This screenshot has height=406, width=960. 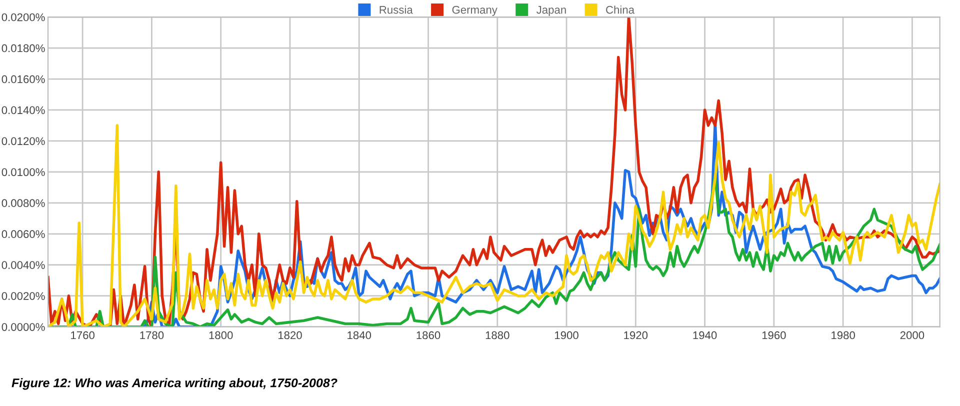 What do you see at coordinates (23, 172) in the screenshot?
I see `y-tick-label: 0.0100%` at bounding box center [23, 172].